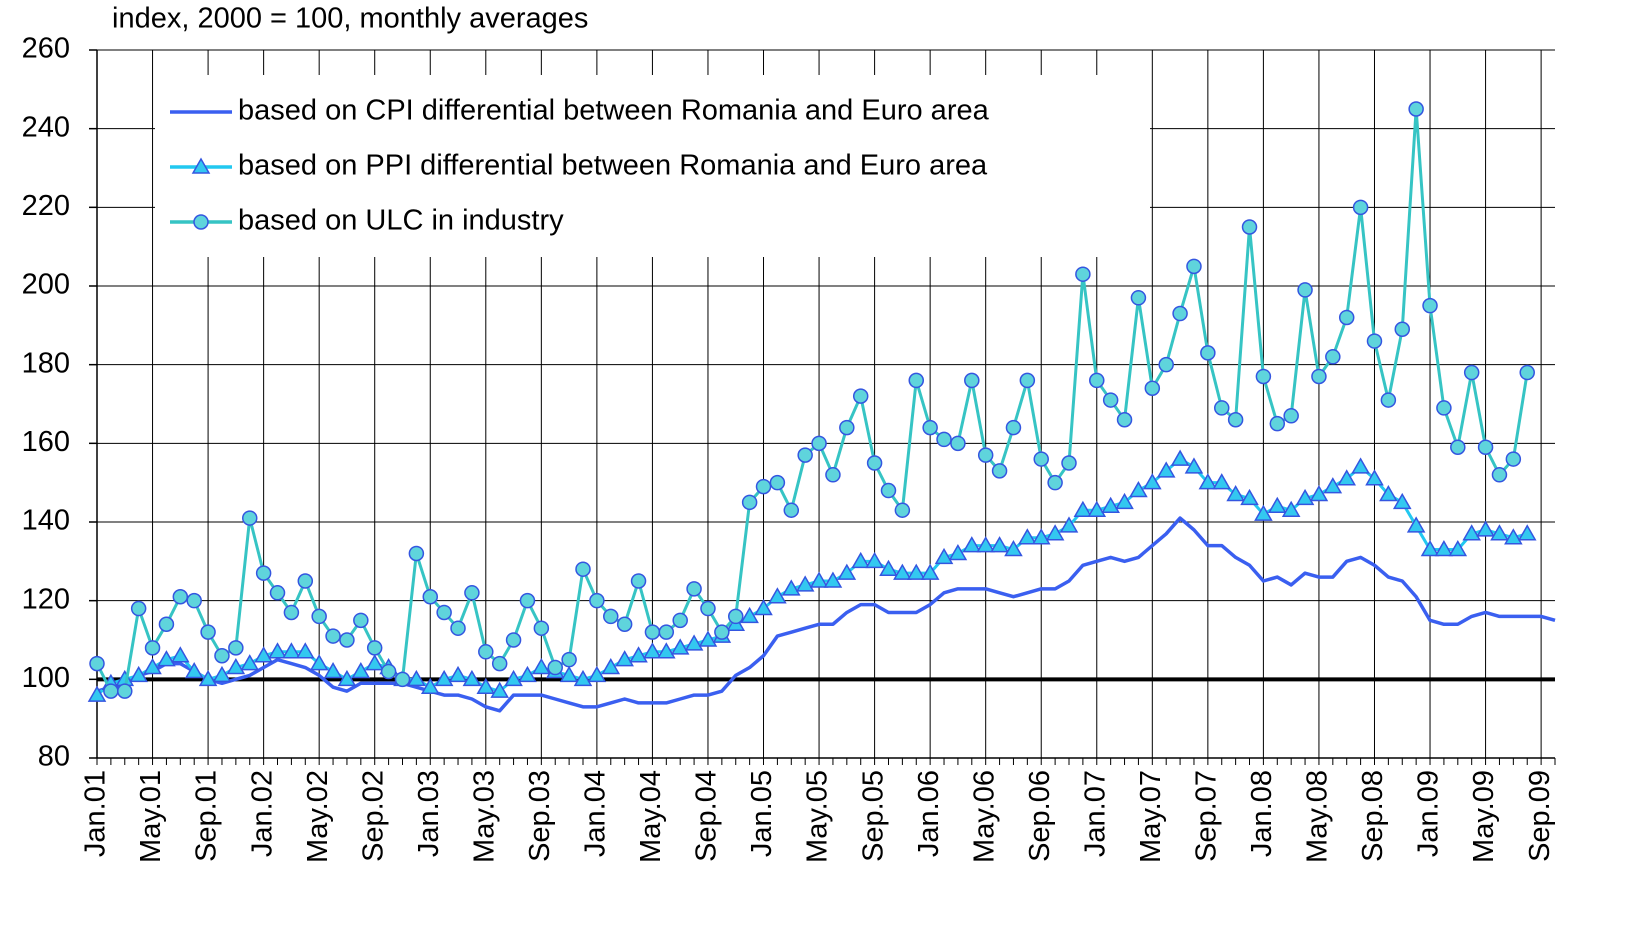 Image resolution: width=1647 pixels, height=949 pixels. I want to click on x-tick-label: May.09, so click(1484, 816).